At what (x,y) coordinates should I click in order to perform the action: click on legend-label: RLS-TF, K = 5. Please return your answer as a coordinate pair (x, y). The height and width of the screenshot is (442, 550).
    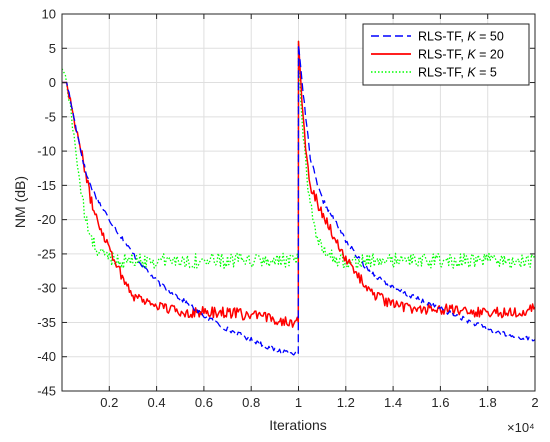
    Looking at the image, I should click on (457, 73).